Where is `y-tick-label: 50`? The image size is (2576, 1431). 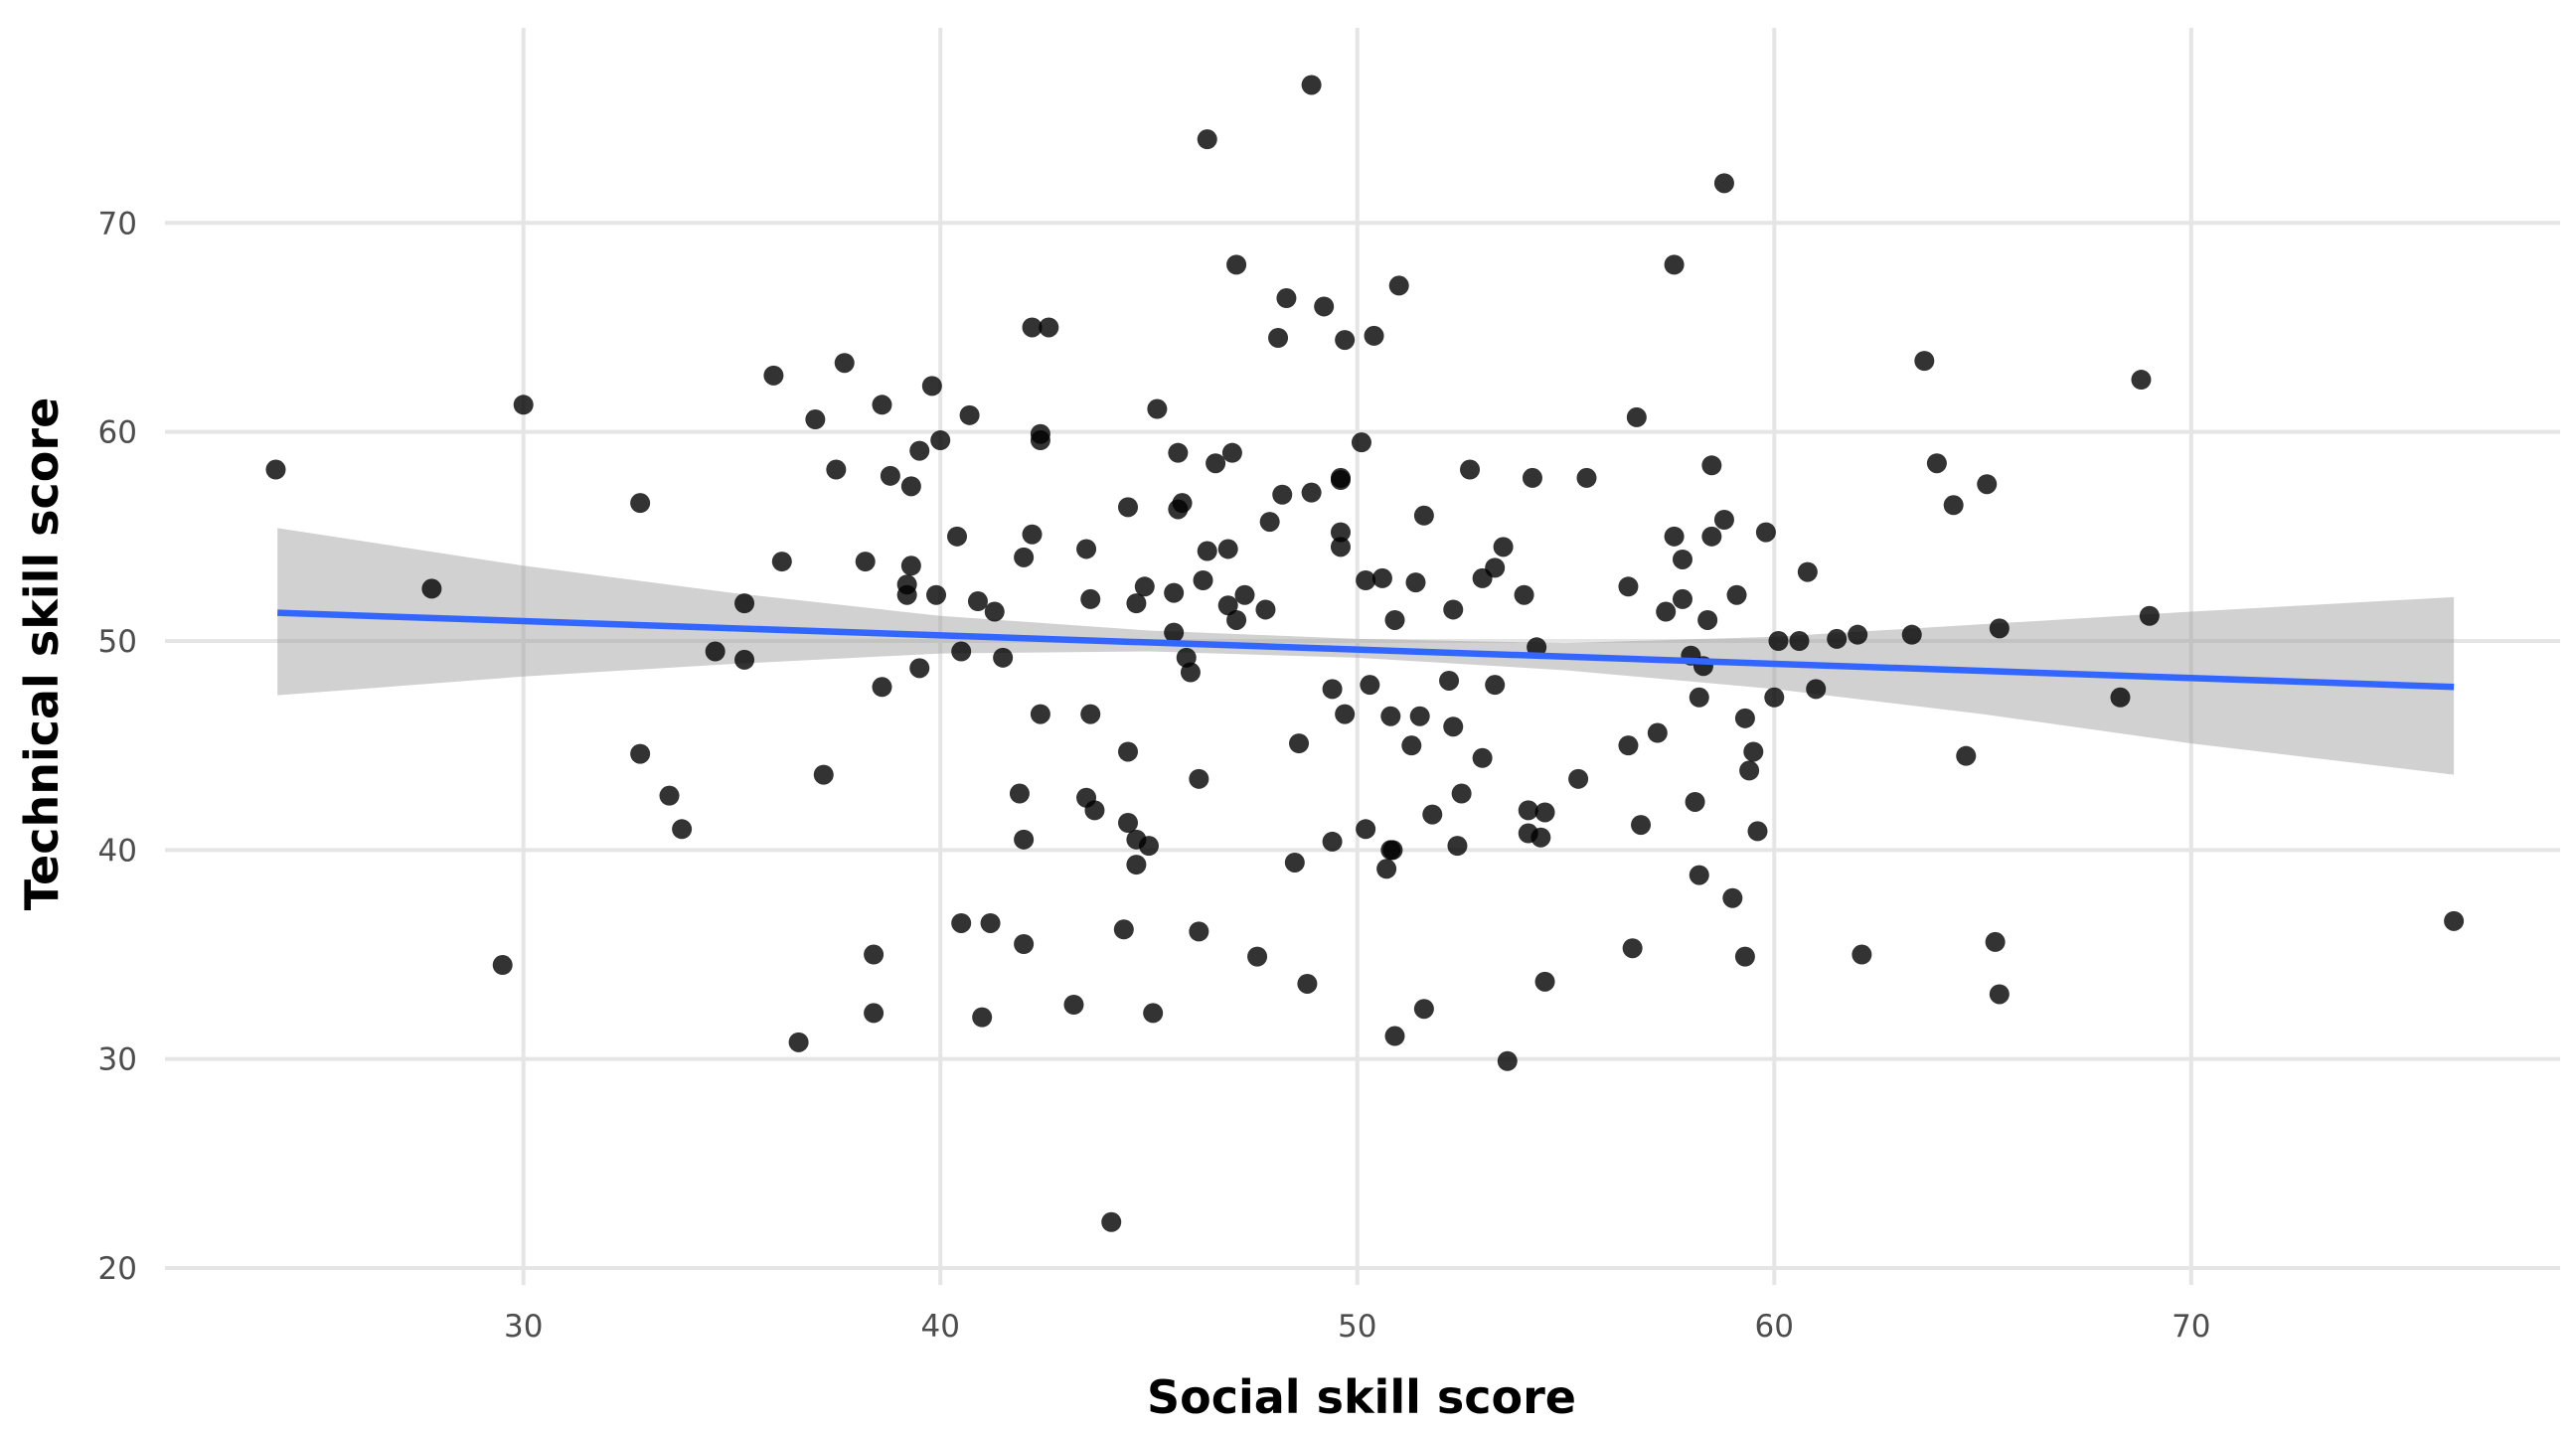 y-tick-label: 50 is located at coordinates (117, 642).